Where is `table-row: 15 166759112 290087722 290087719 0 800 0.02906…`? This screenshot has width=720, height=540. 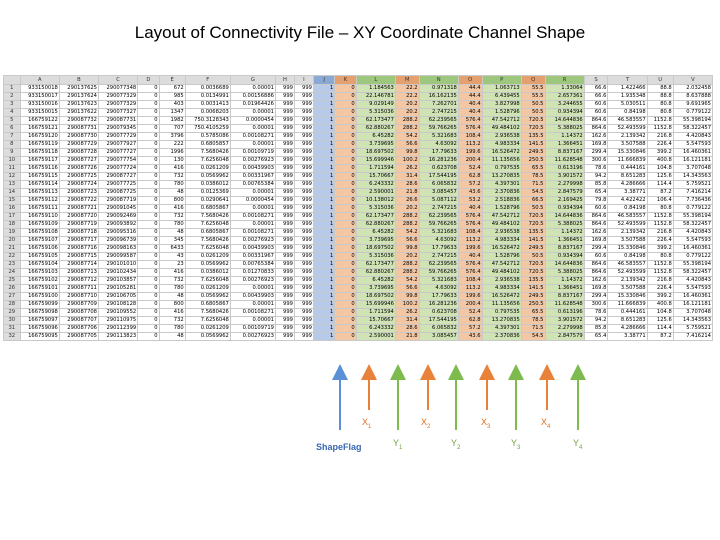
table-row: 15 166759112 290087722 290087719 0 800 0.02906… is located at coordinates (358, 200).